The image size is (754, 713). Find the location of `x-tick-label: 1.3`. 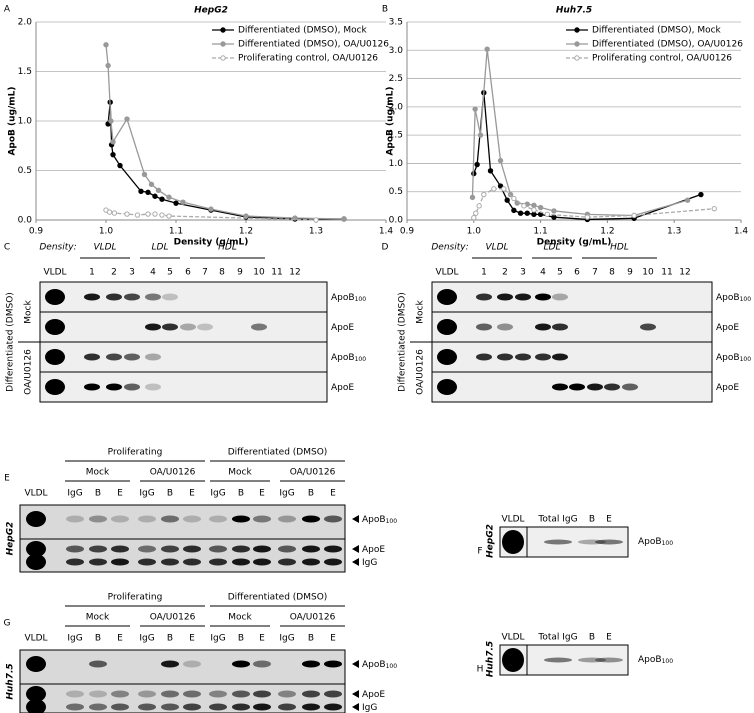

x-tick-label: 1.3 is located at coordinates (674, 232).